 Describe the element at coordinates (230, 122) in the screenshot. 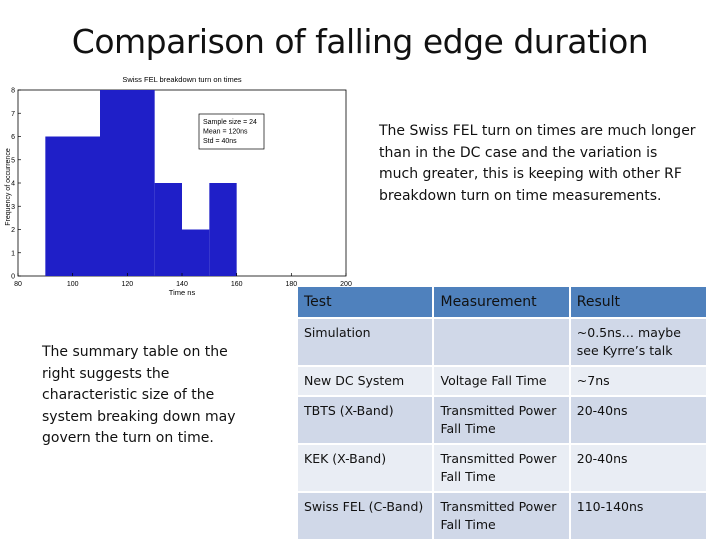

I see `stats-box-line: Sample size = 24` at that location.